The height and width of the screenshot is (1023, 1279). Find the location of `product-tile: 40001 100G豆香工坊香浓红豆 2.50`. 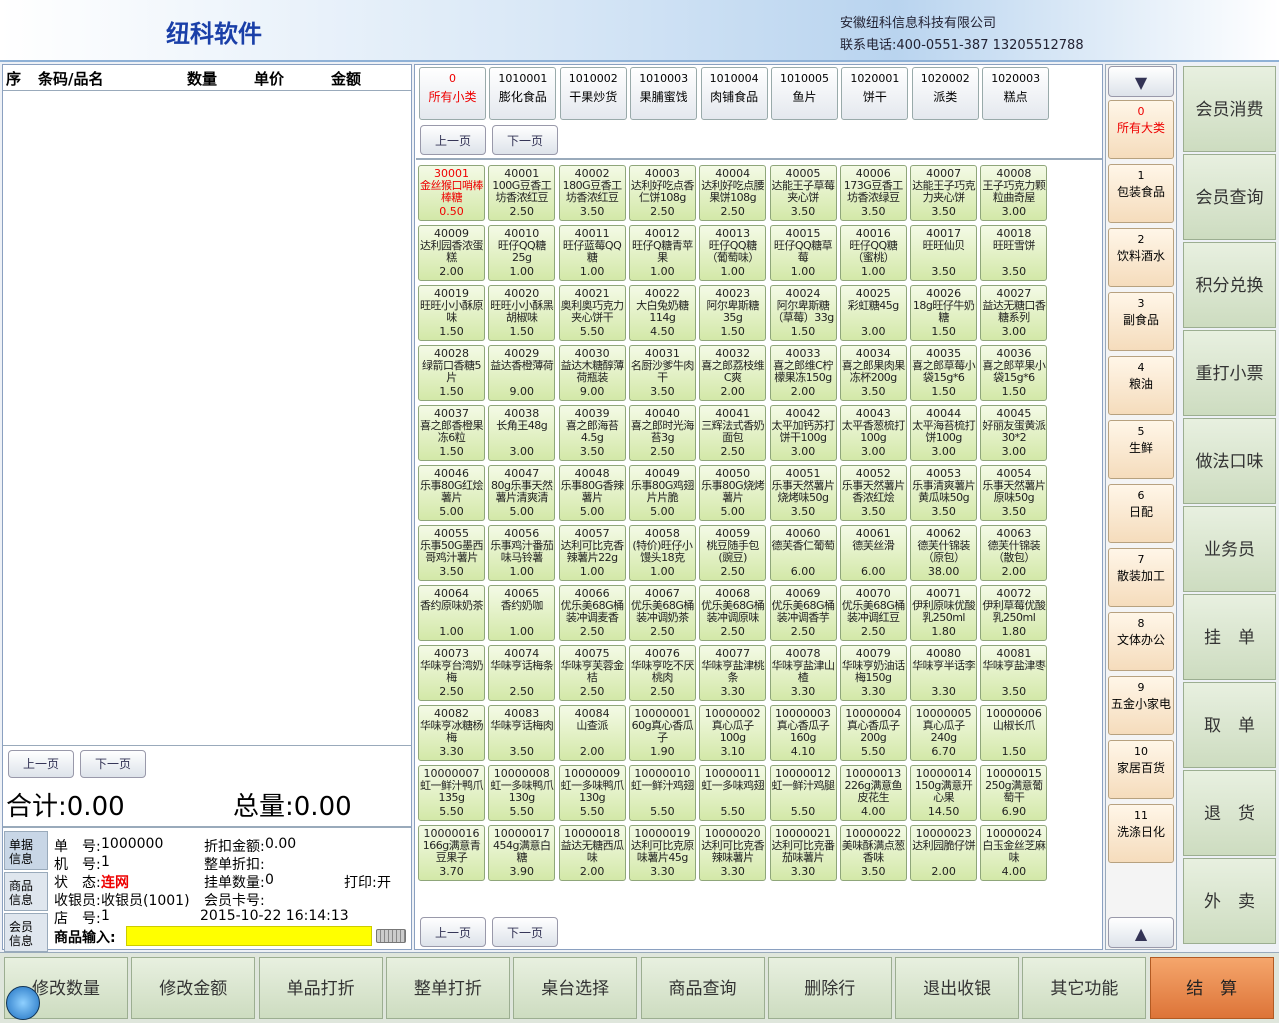

product-tile: 40001 100G豆香工坊香浓红豆 2.50 is located at coordinates (522, 193).